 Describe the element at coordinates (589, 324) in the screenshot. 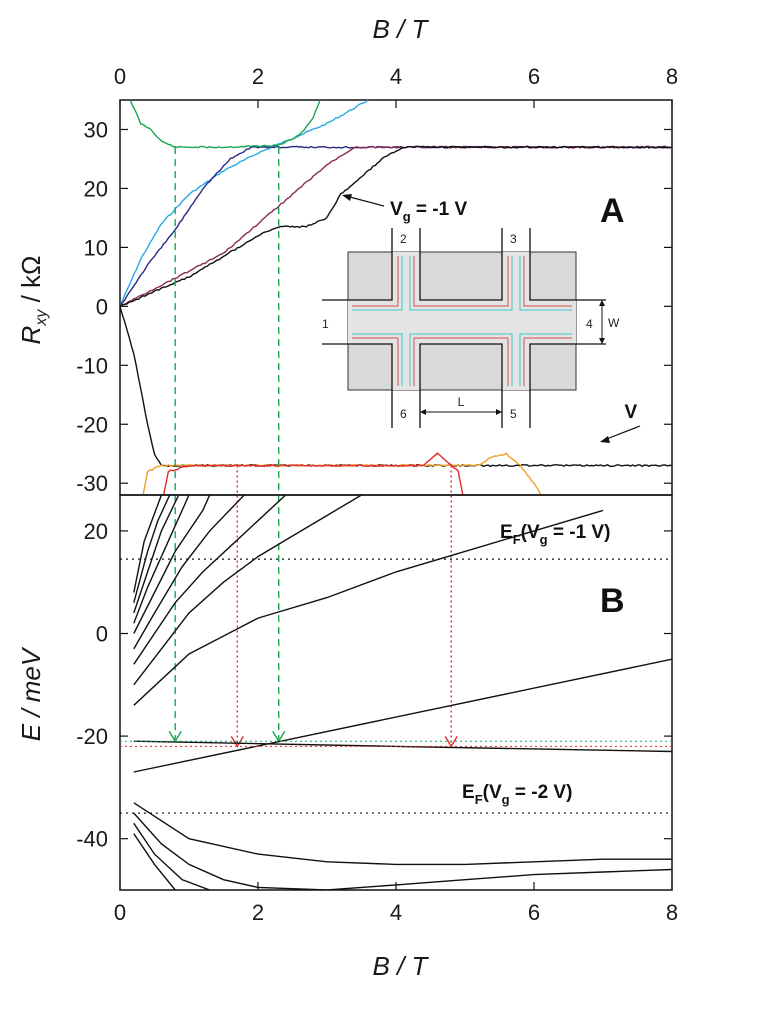

I see `inset-contact-4: 4` at that location.